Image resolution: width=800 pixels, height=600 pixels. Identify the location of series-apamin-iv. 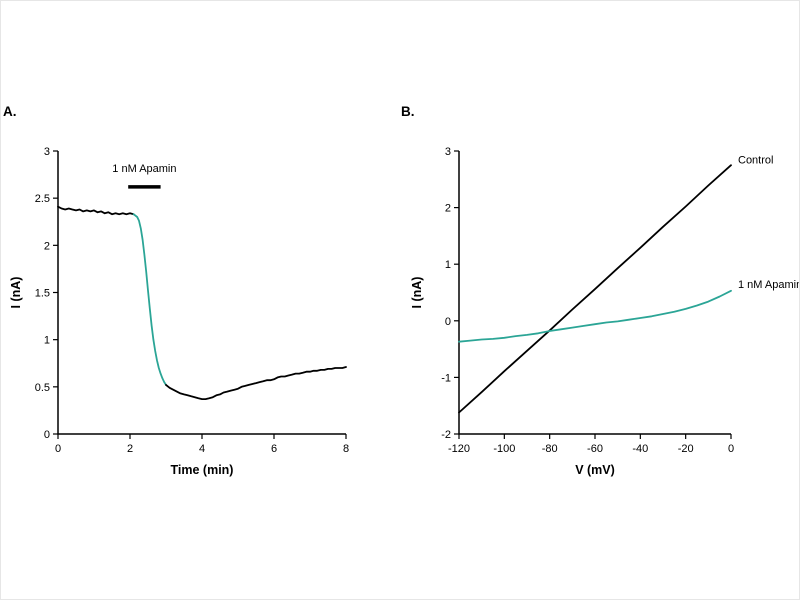
(595, 316).